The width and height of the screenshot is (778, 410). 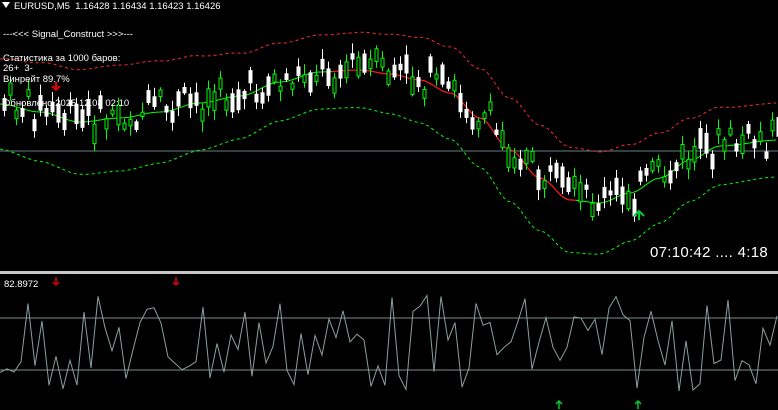 What do you see at coordinates (389, 272) in the screenshot?
I see `window-separator` at bounding box center [389, 272].